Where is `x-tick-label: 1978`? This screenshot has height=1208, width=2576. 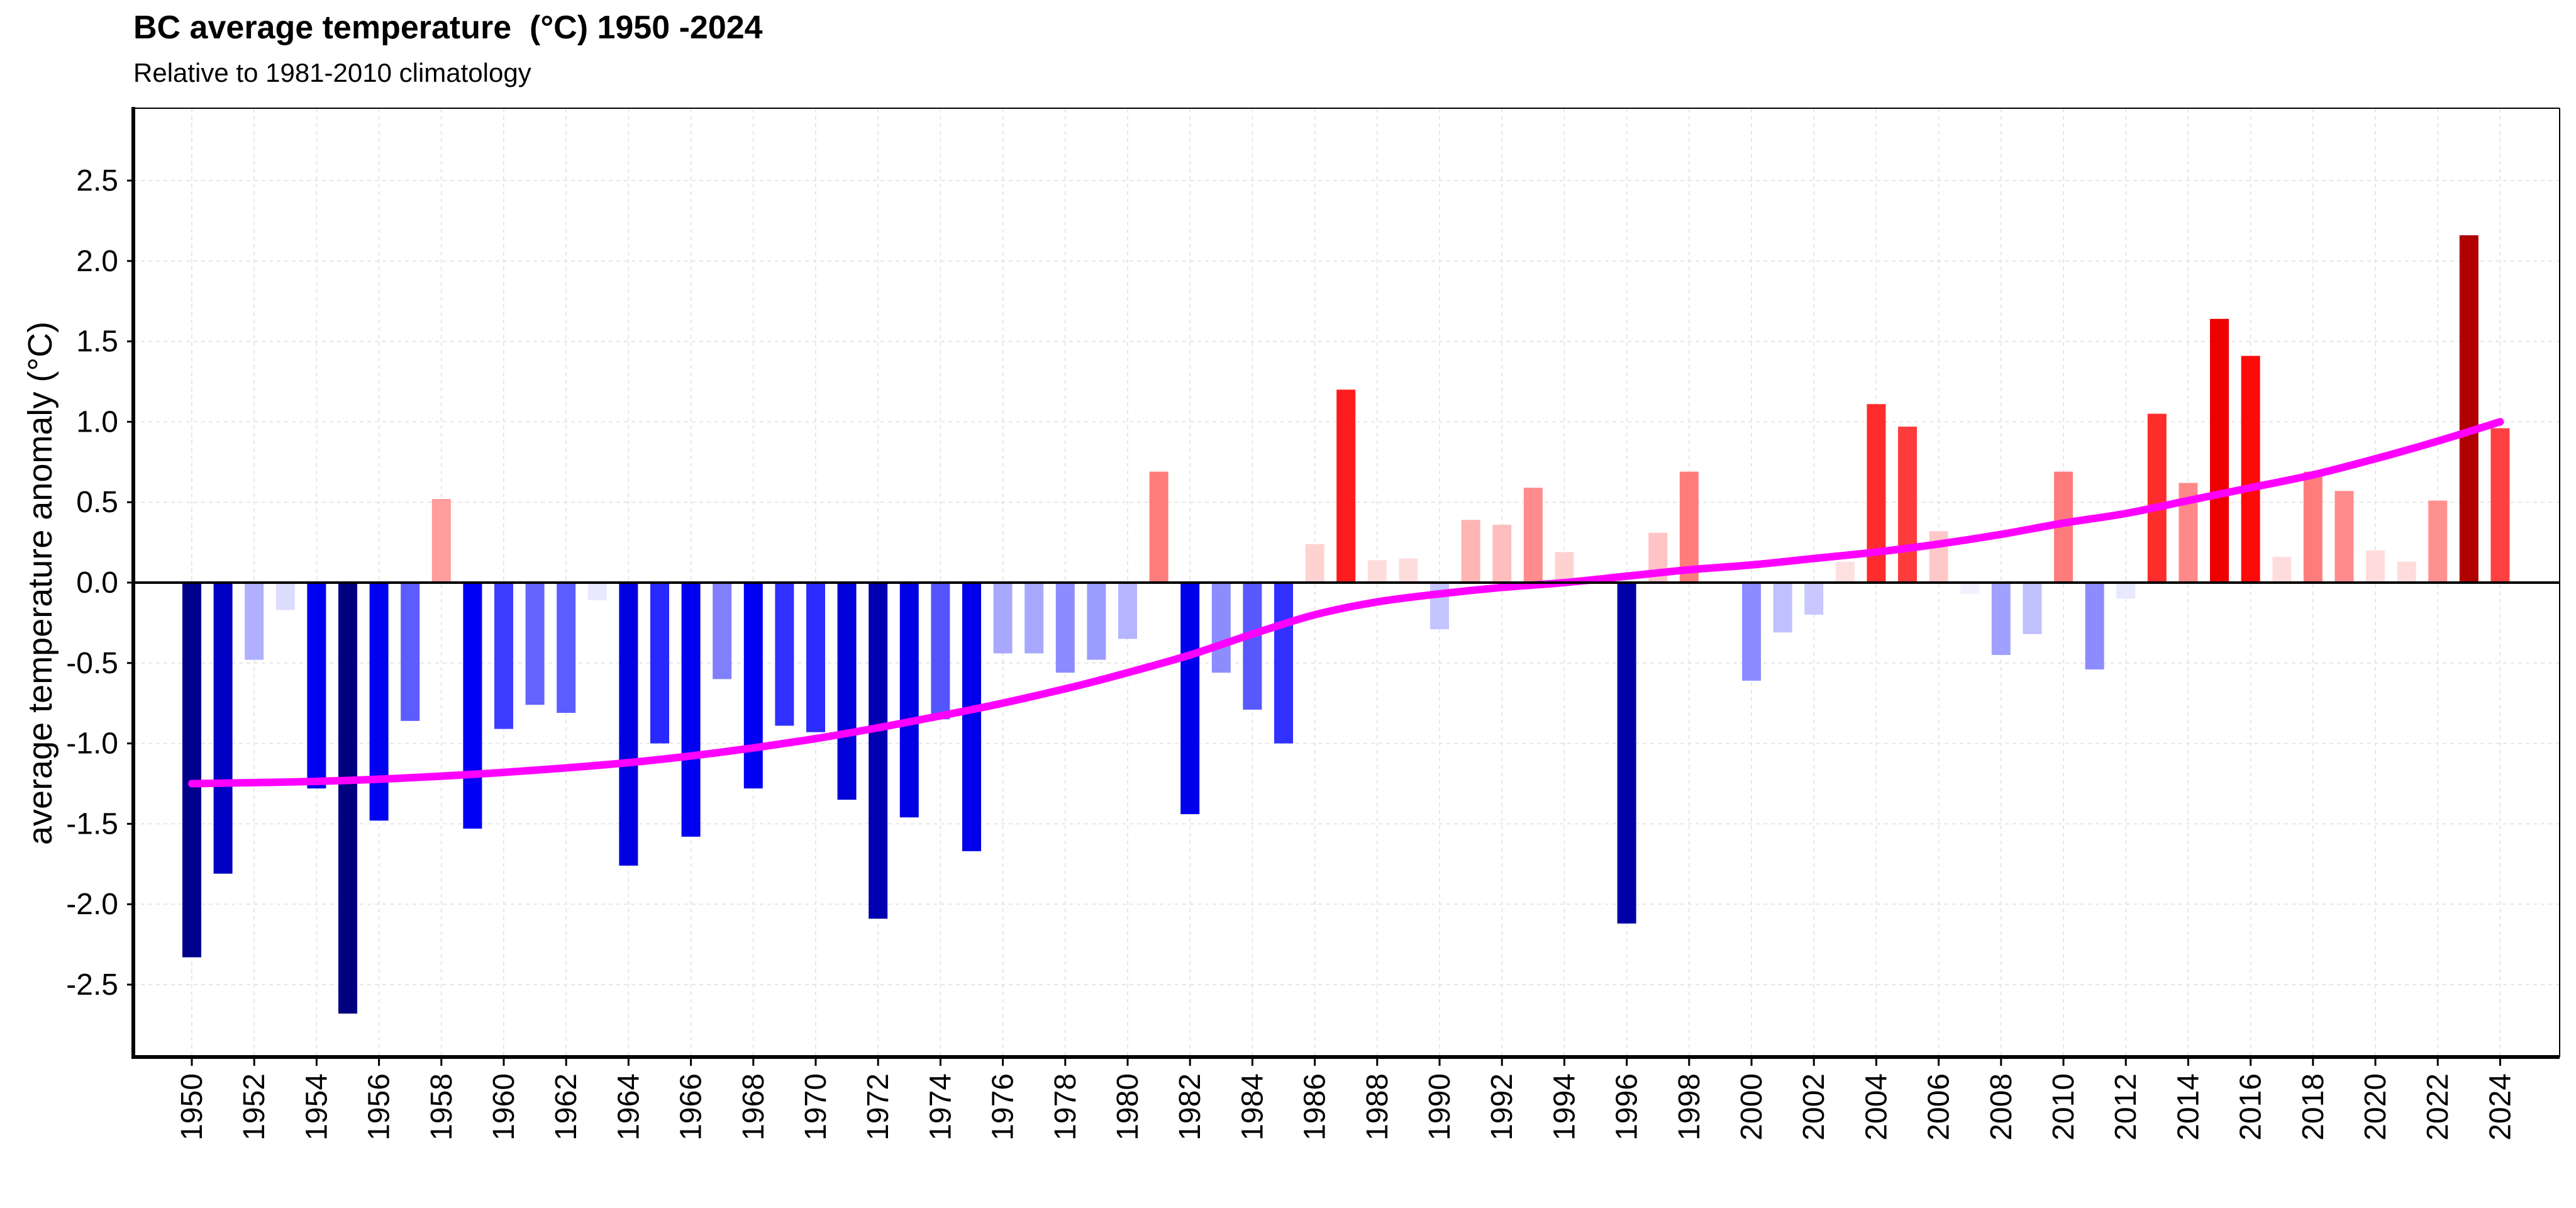
x-tick-label: 1978 is located at coordinates (1065, 1107).